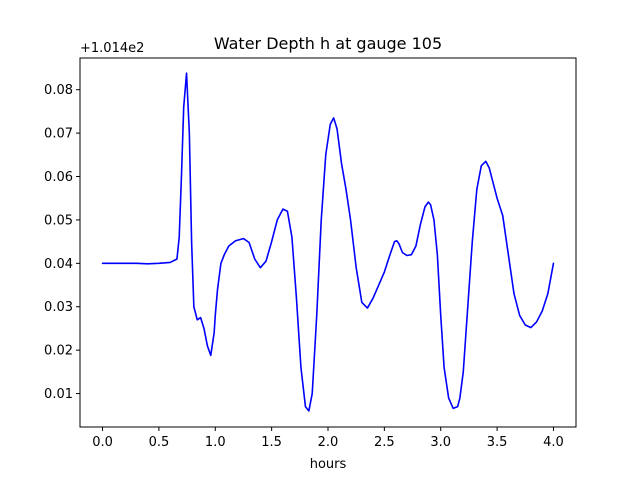 The width and height of the screenshot is (640, 480). I want to click on x-tick-label: 4.0, so click(553, 442).